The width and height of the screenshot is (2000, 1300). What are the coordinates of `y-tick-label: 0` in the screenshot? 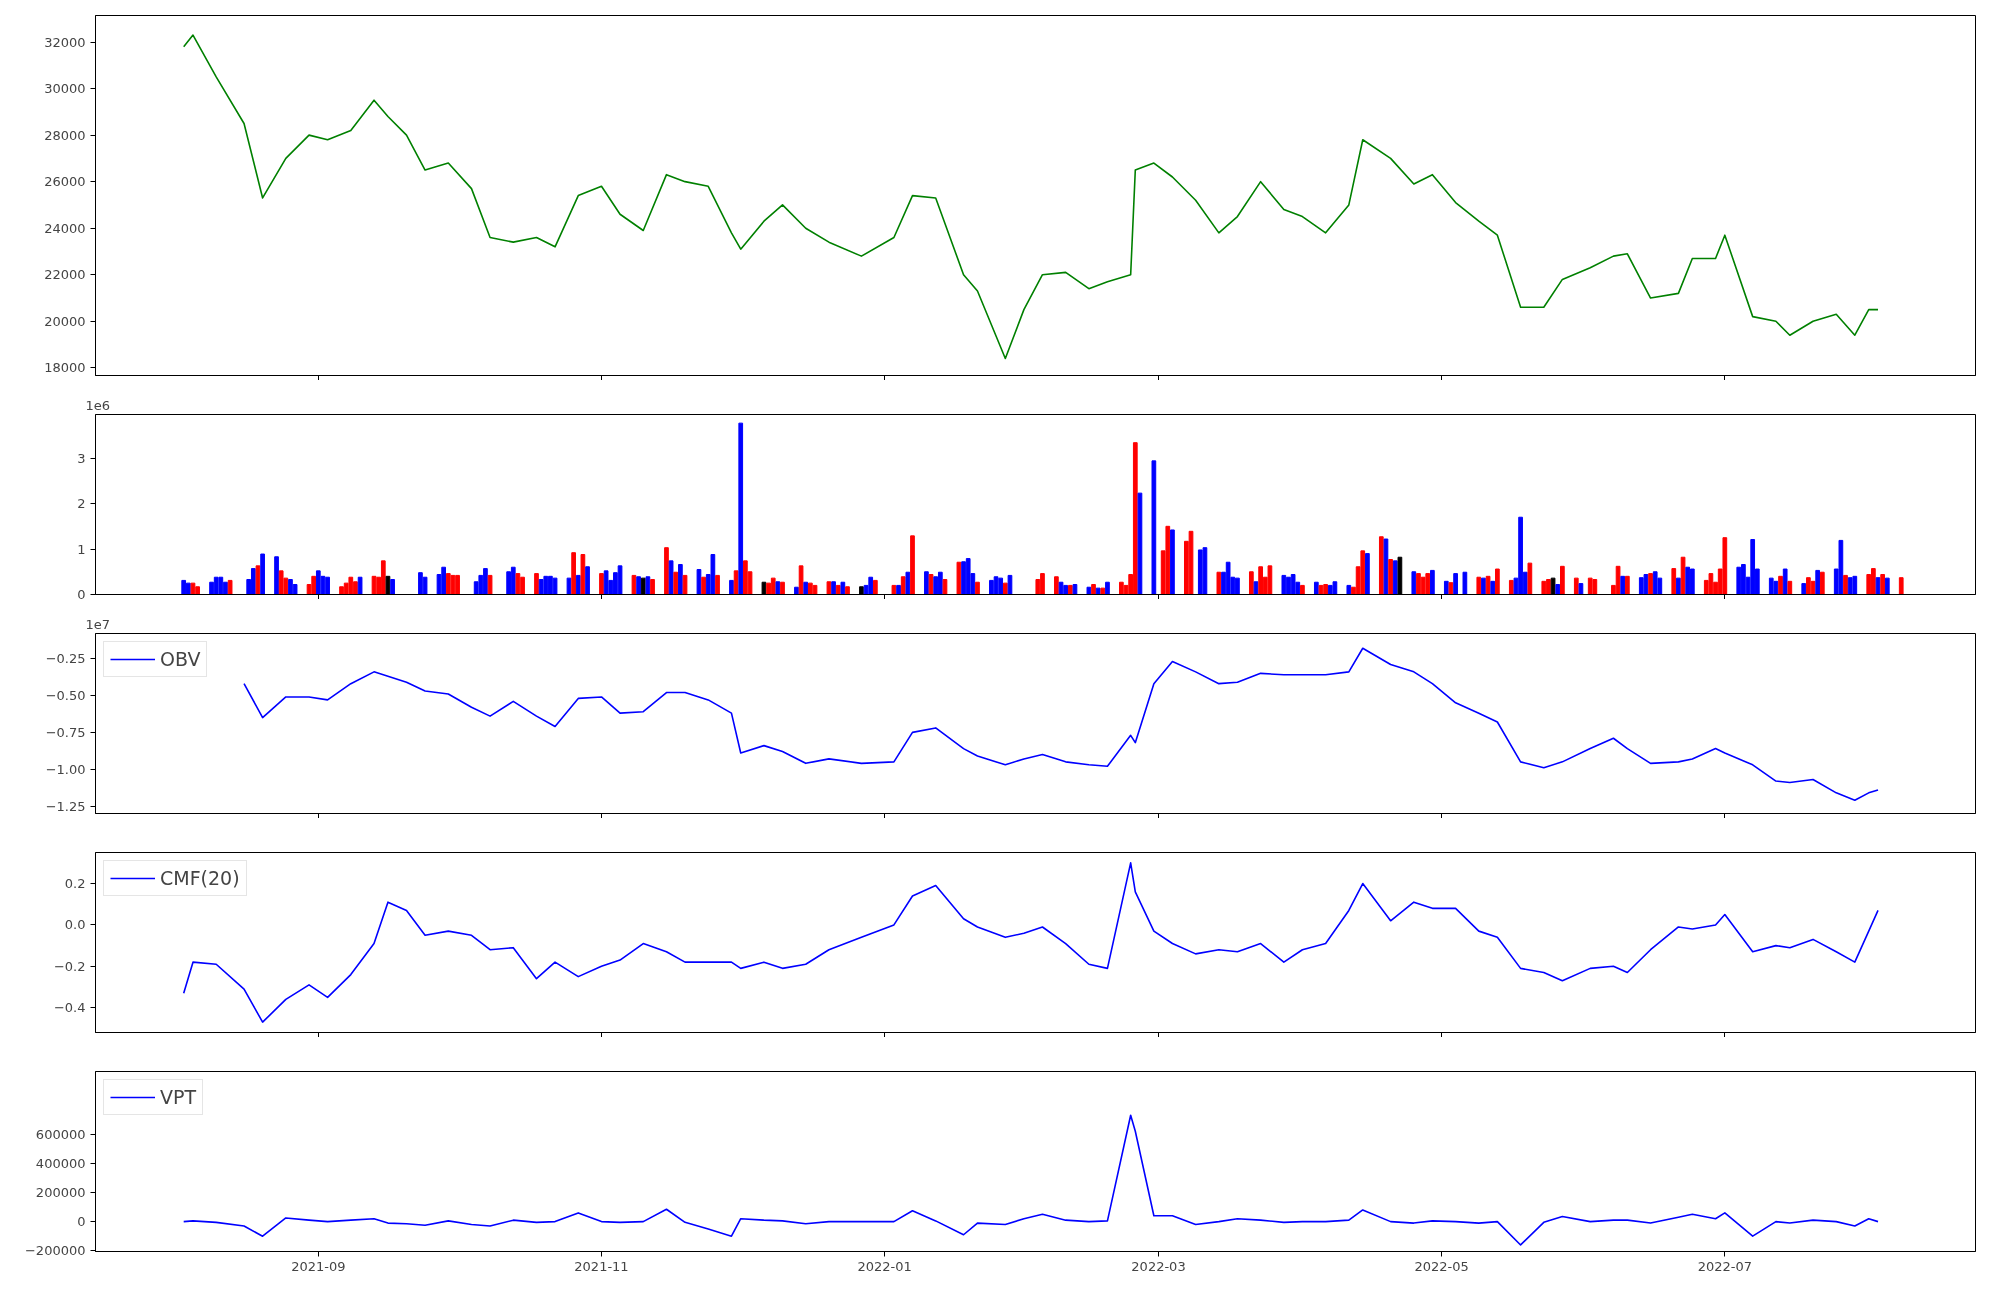 It's located at (81, 1222).